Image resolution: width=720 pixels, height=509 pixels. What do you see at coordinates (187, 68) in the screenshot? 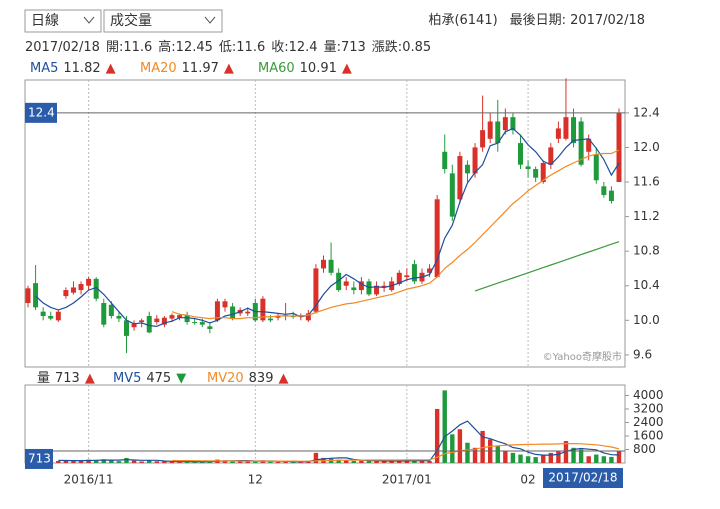
I see `legend-item: MA20 11.97 ▲` at bounding box center [187, 68].